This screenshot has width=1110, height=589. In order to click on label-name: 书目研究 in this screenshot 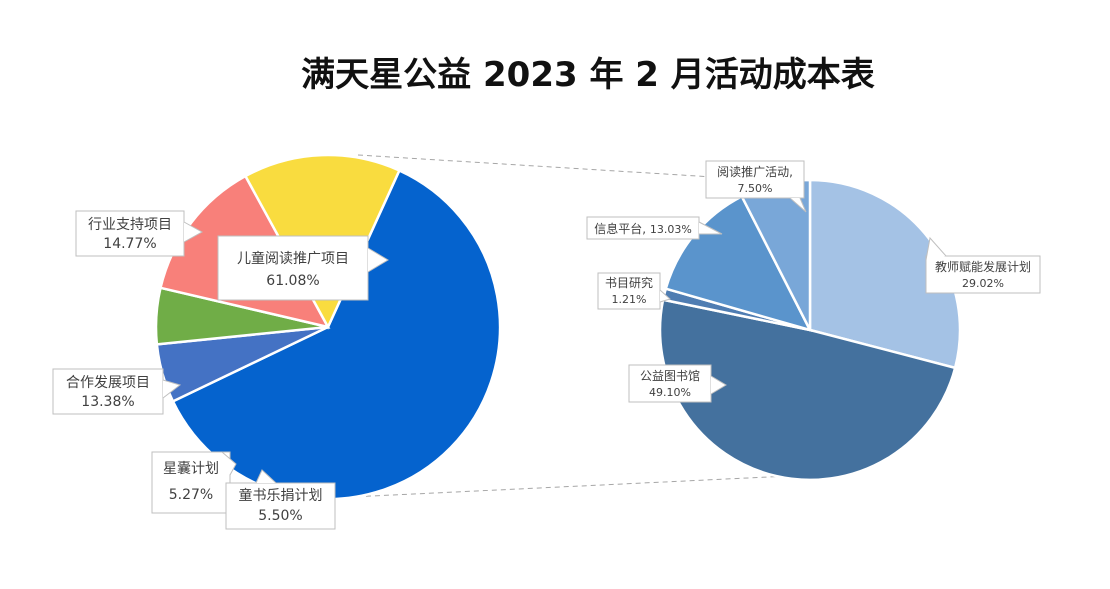, I will do `click(629, 282)`.